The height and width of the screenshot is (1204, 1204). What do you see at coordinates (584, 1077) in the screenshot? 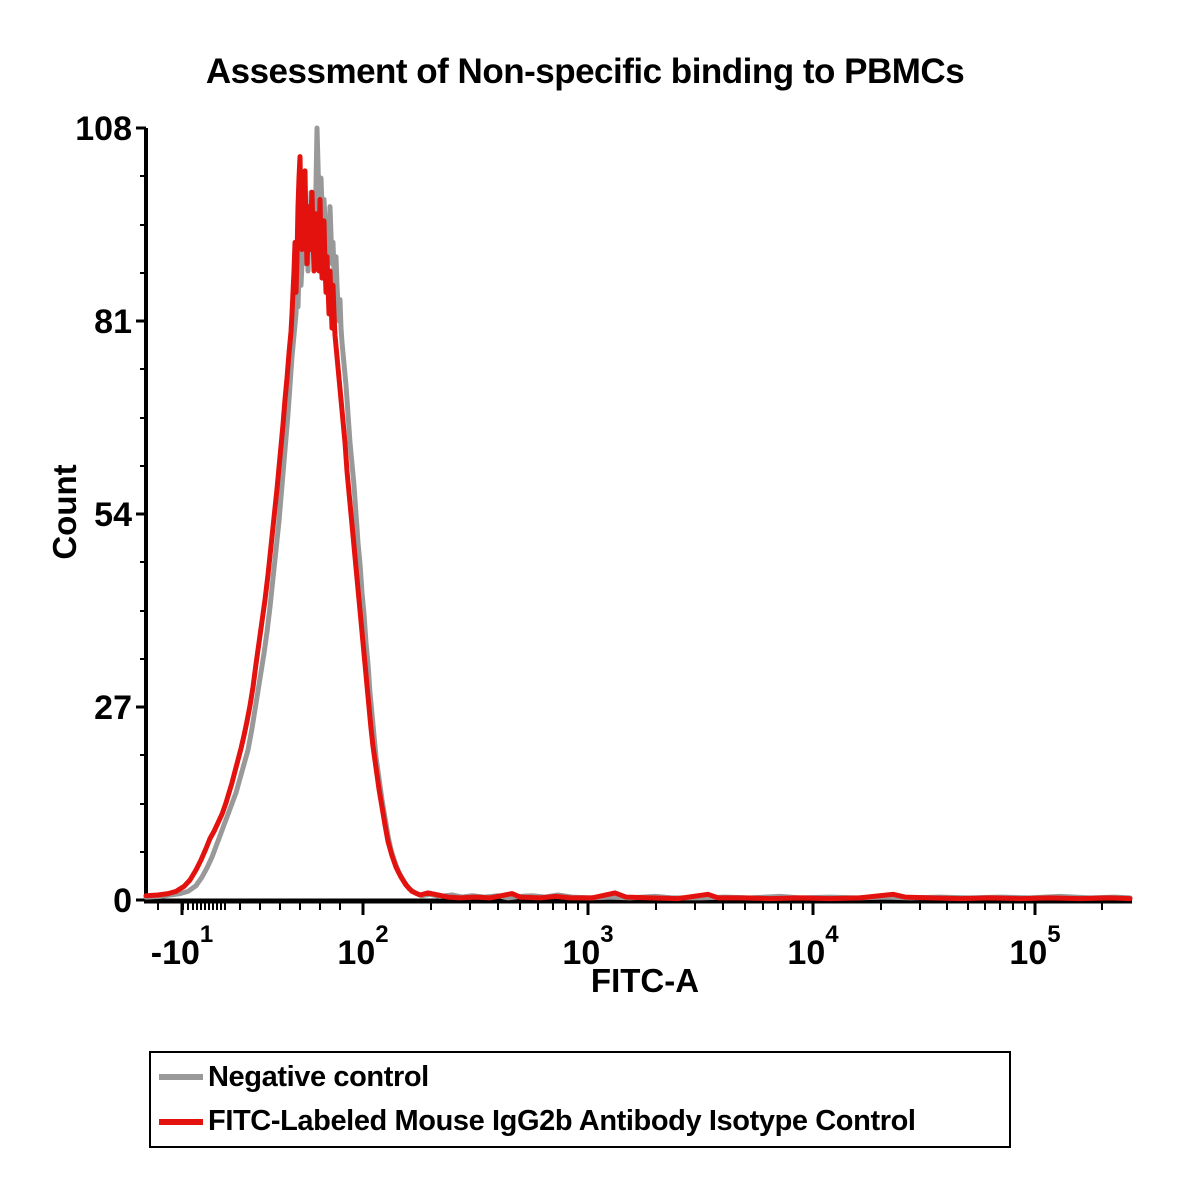
I see `legend-item-negative-control: Negative control` at bounding box center [584, 1077].